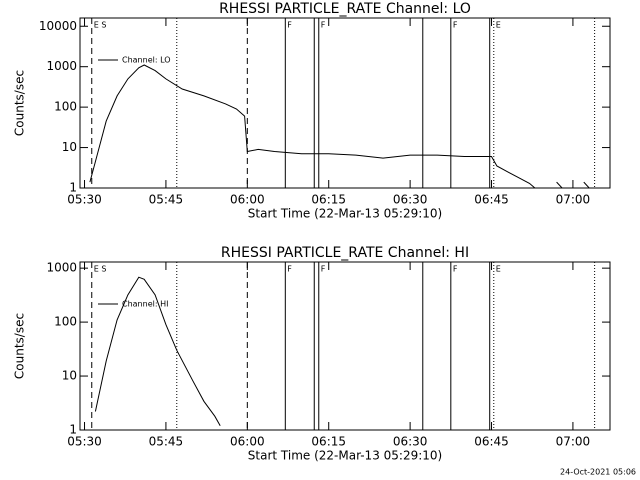 This screenshot has height=480, width=640. I want to click on chart-title: RHESSI PARTICLE_RATE Channel: LO, so click(345, 9).